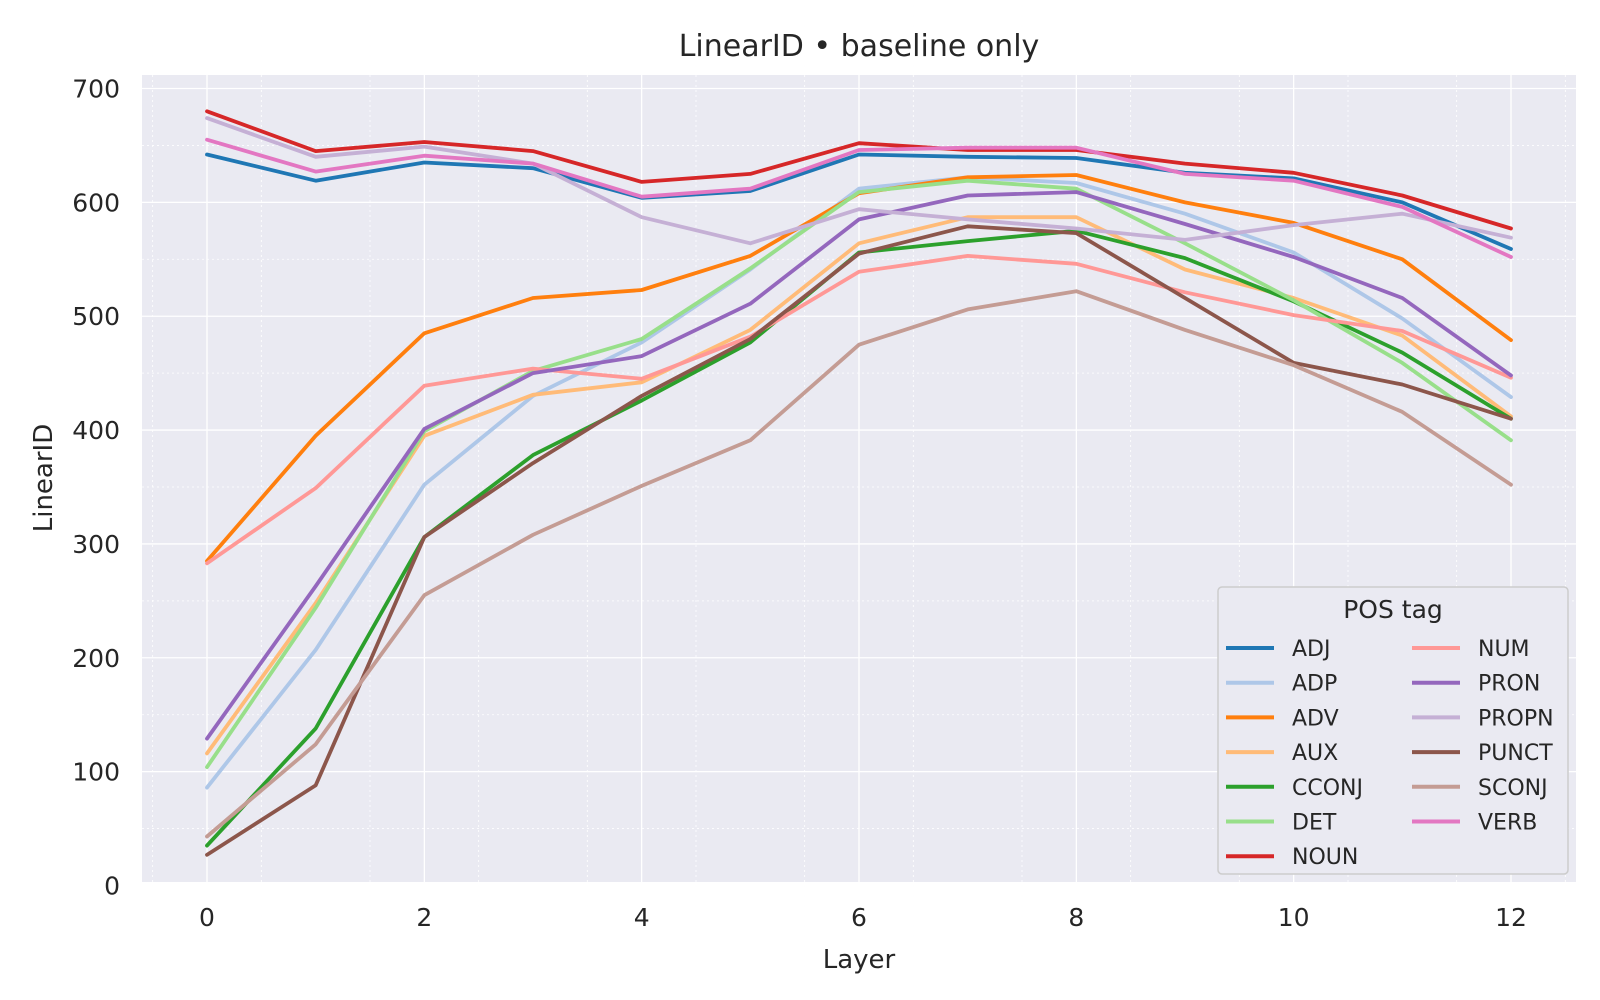  I want to click on legend-title: POS tag, so click(1393, 609).